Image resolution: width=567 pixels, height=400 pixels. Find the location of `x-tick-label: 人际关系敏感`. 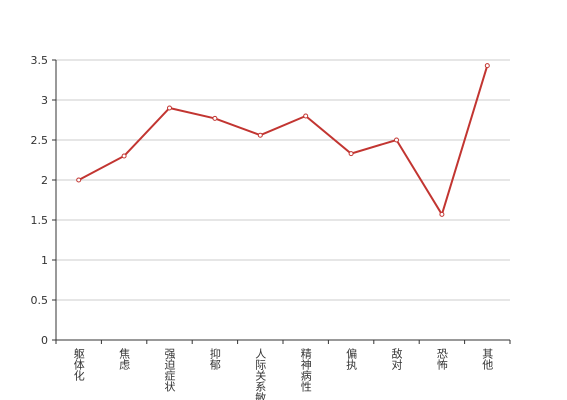

x-tick-label: 人际关系敏感 is located at coordinates (260, 374).